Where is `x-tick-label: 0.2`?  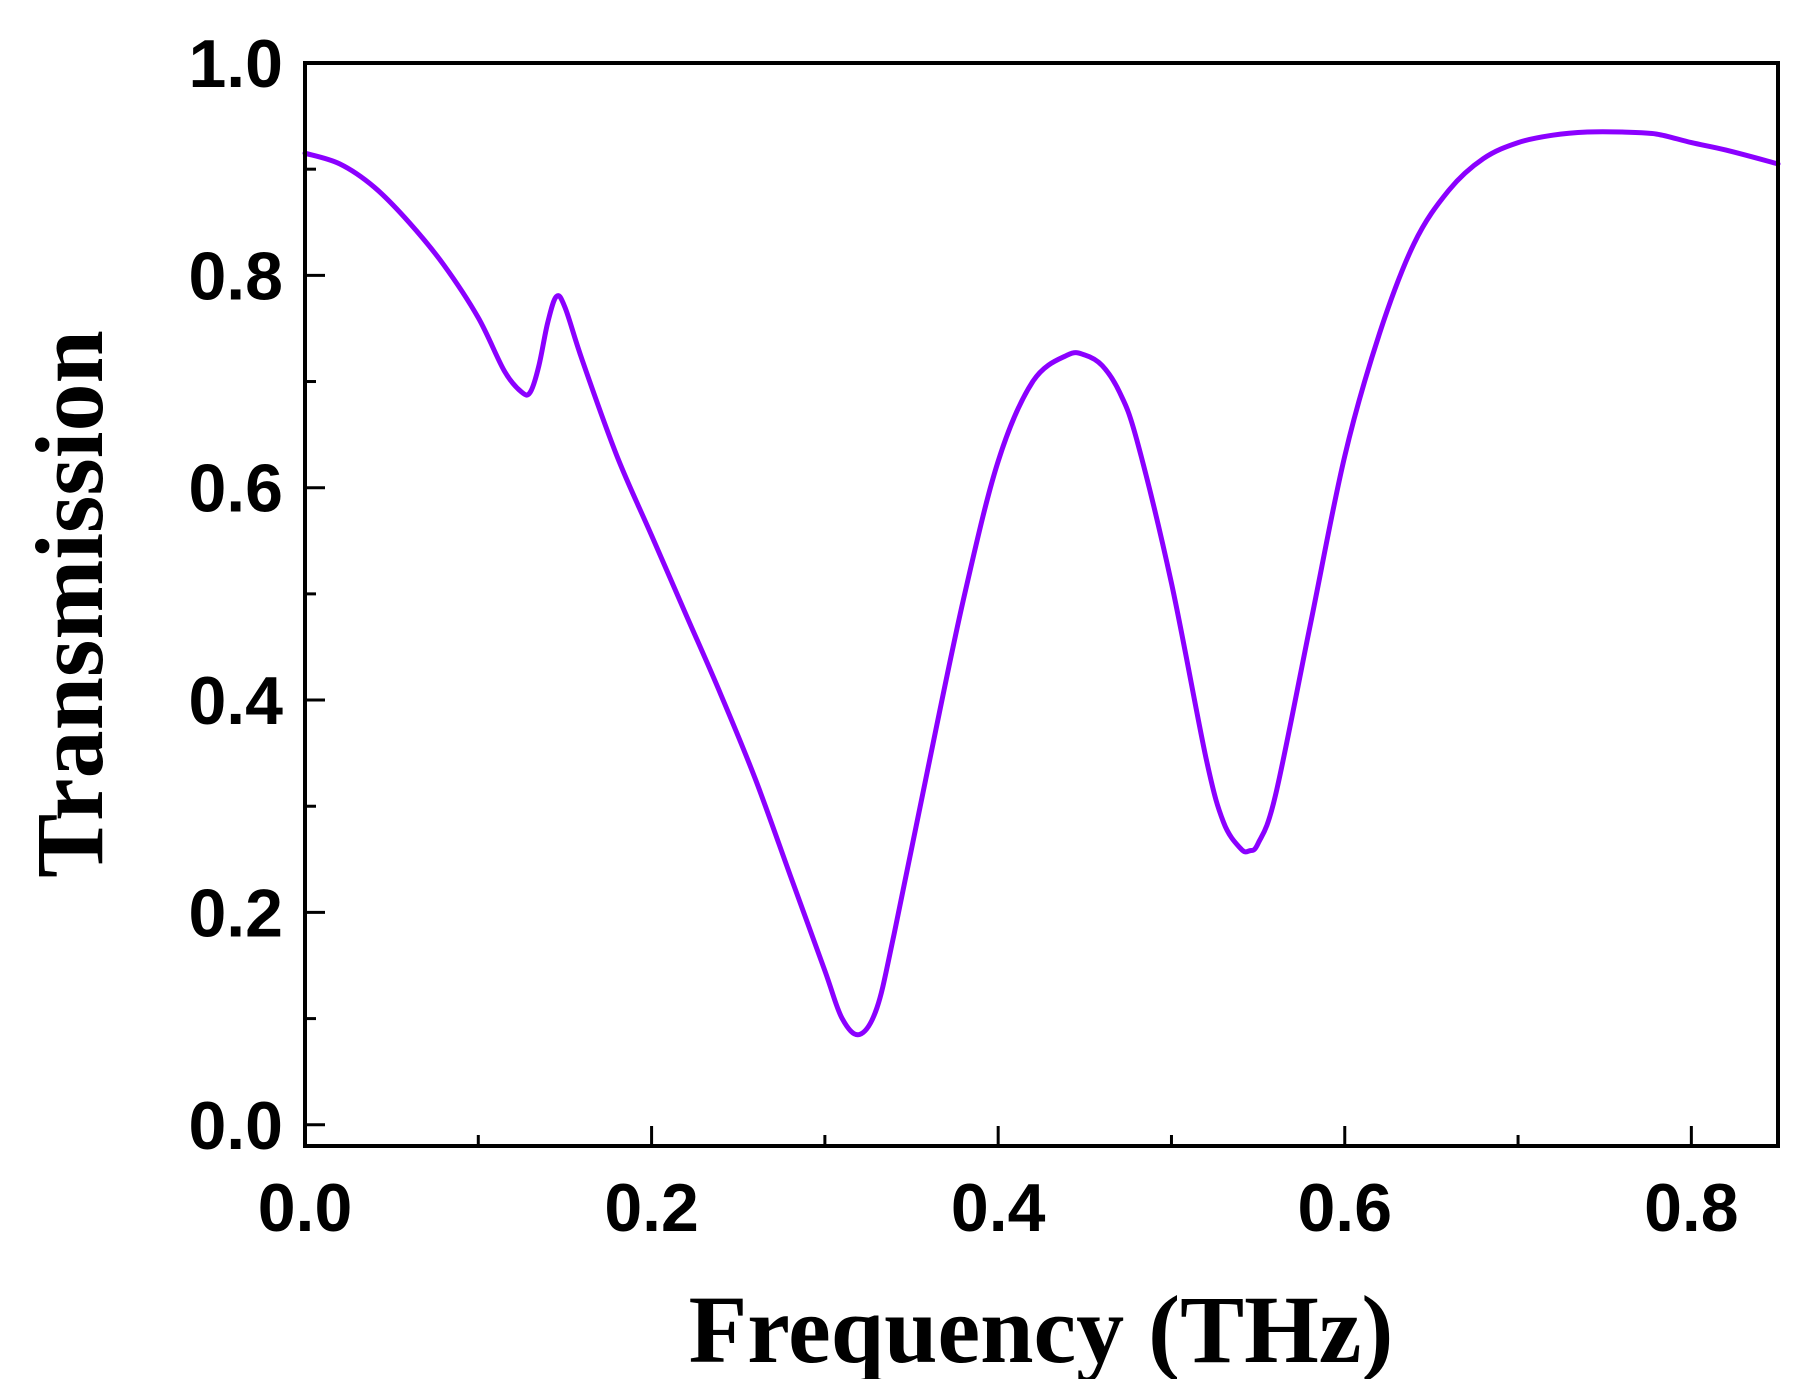
x-tick-label: 0.2 is located at coordinates (651, 1208).